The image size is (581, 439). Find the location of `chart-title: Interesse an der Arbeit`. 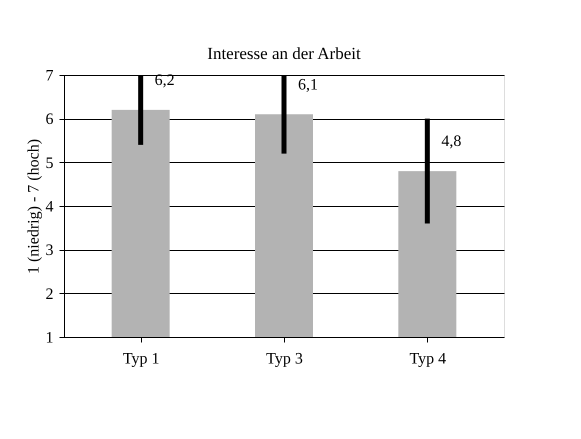

chart-title: Interesse an der Arbeit is located at coordinates (284, 53).